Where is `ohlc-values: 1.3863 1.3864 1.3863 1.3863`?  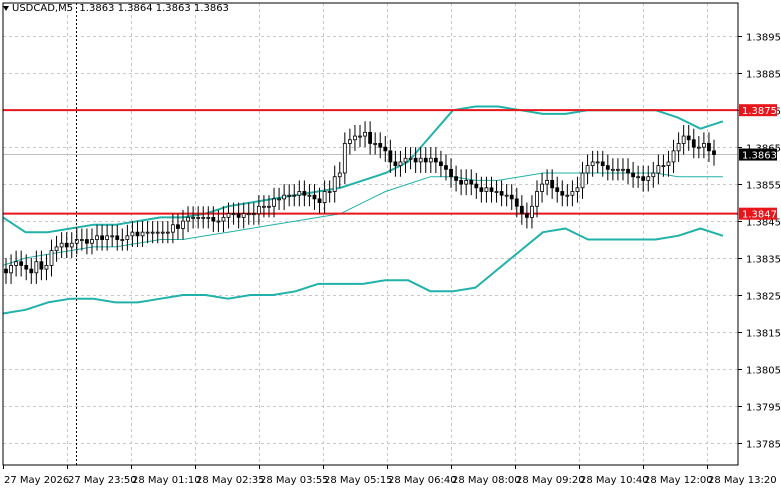
ohlc-values: 1.3863 1.3864 1.3863 1.3863 is located at coordinates (154, 8).